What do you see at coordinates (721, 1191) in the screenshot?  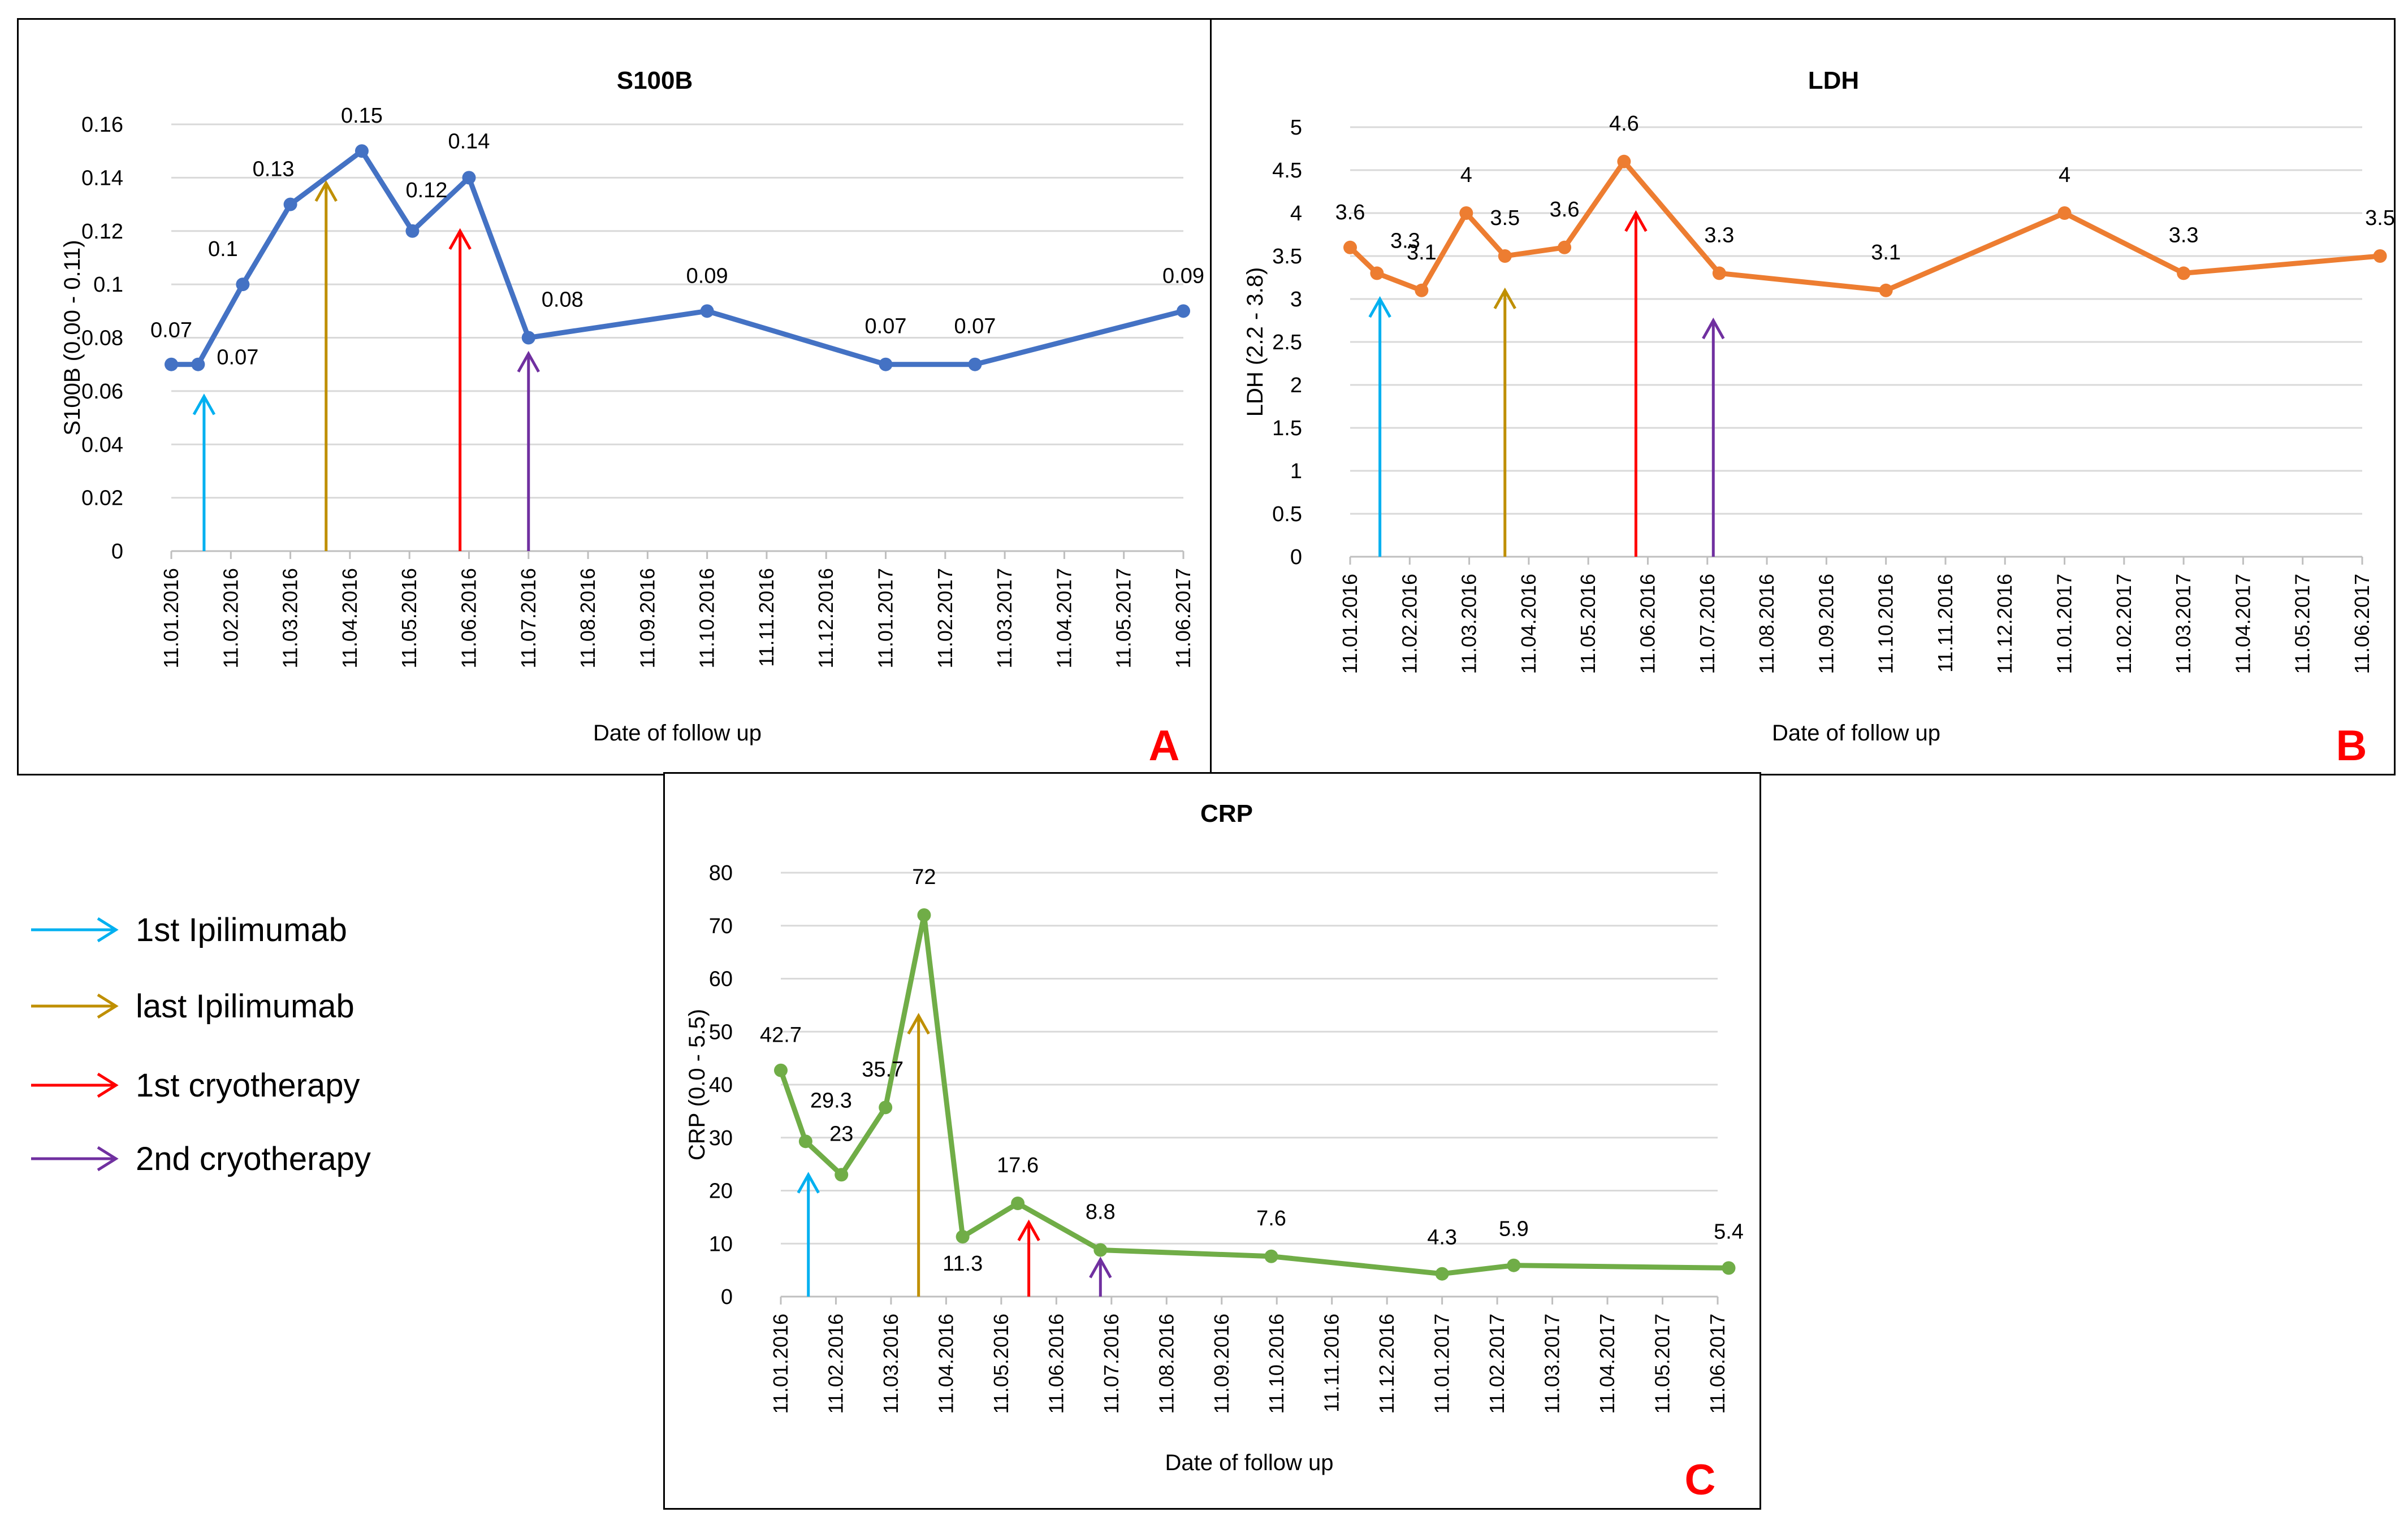 I see `y-tick-label: 20` at bounding box center [721, 1191].